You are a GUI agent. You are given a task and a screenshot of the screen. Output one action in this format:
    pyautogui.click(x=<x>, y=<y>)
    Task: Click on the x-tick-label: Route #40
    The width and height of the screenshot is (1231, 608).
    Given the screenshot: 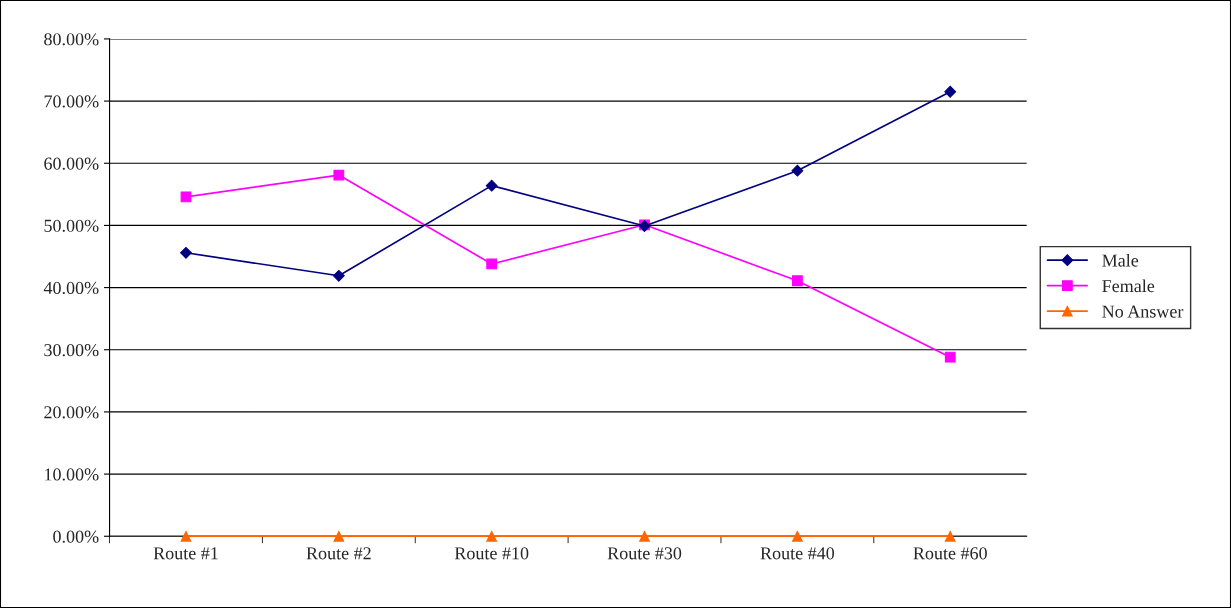 What is the action you would take?
    pyautogui.click(x=797, y=553)
    